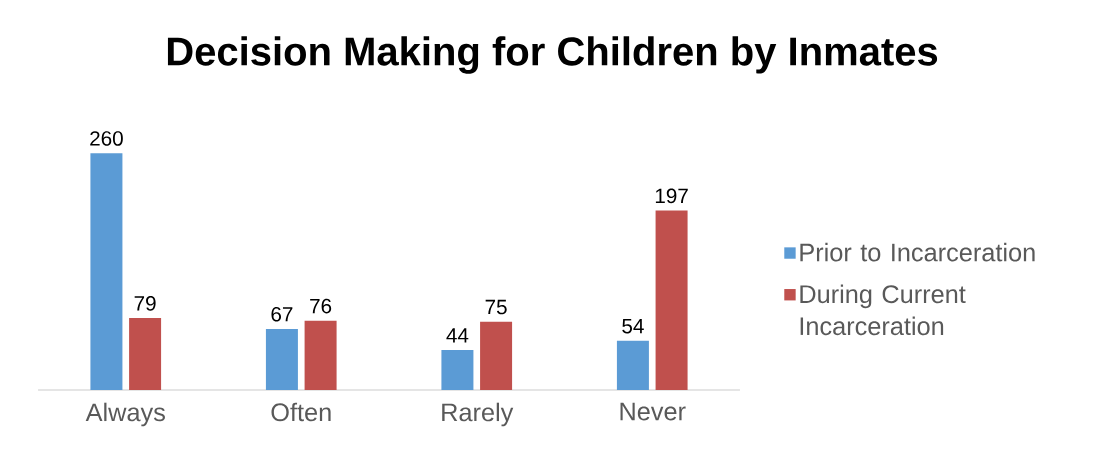 The width and height of the screenshot is (1104, 463). I want to click on data-label: 260, so click(106, 138).